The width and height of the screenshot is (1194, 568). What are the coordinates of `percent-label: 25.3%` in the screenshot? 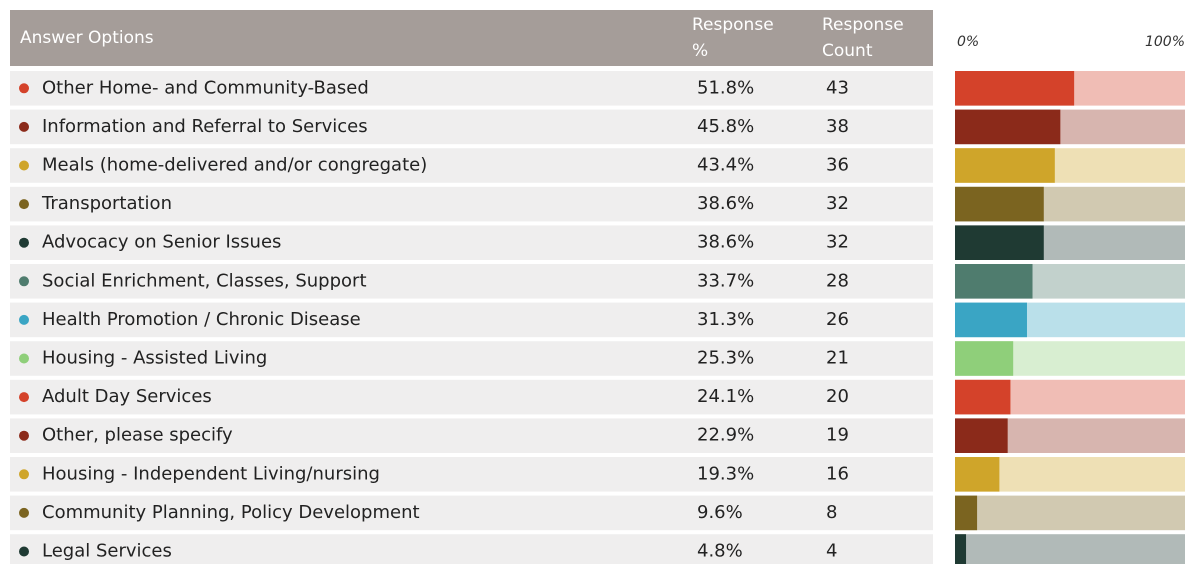 It's located at (725, 358).